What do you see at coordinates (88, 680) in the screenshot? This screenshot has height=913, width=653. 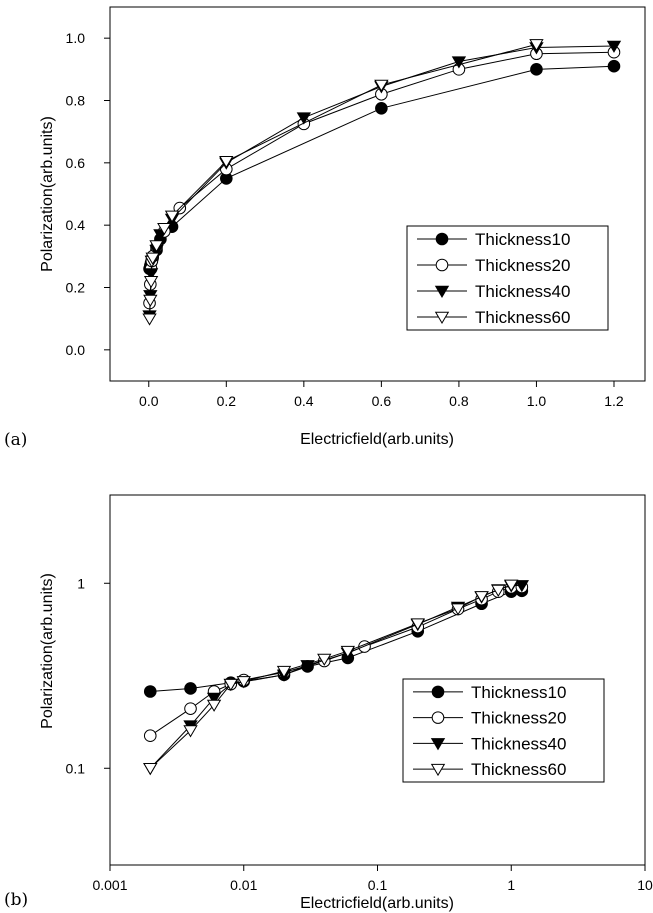 I see `panel-b-y-axis: 0.11` at bounding box center [88, 680].